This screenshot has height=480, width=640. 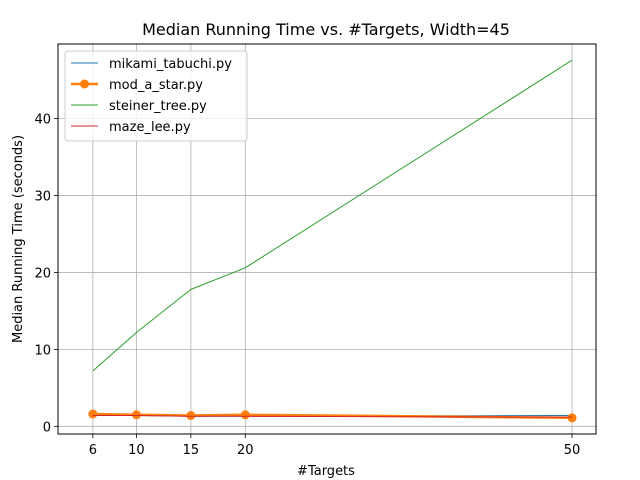 What do you see at coordinates (245, 450) in the screenshot?
I see `x-tick-label: 20` at bounding box center [245, 450].